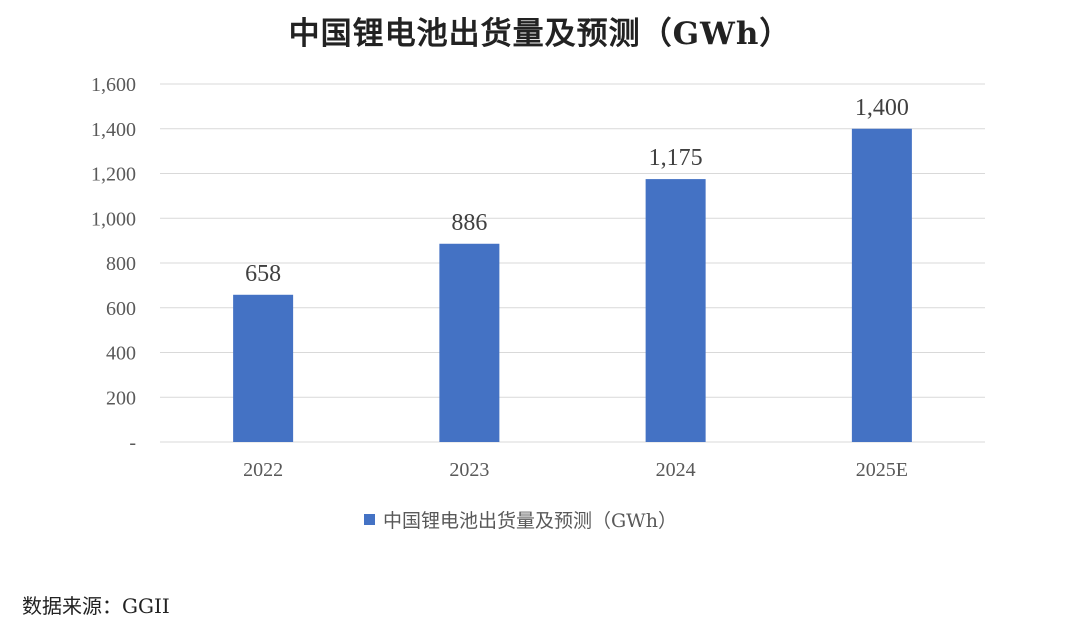 This screenshot has height=631, width=1080. I want to click on x-tick-label: 2023, so click(469, 470).